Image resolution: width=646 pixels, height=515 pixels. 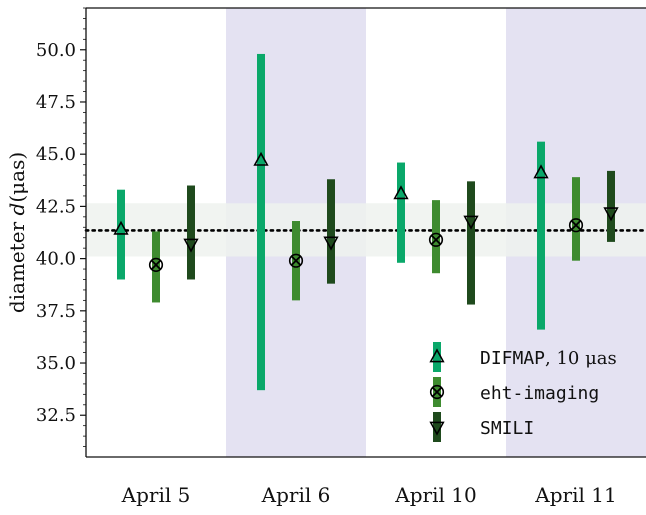 I want to click on marker-series-1-april-11-cross, so click(x=576, y=225).